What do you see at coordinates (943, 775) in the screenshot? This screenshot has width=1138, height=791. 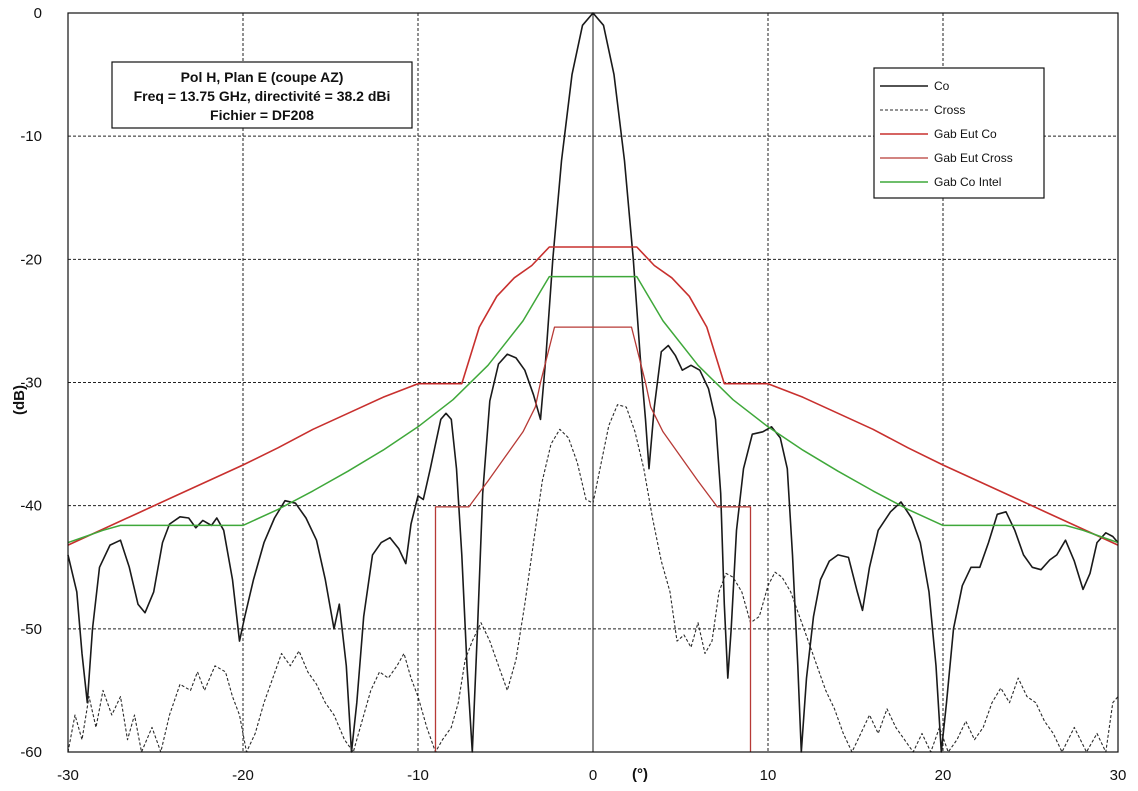 I see `x-tick-label: 20` at bounding box center [943, 775].